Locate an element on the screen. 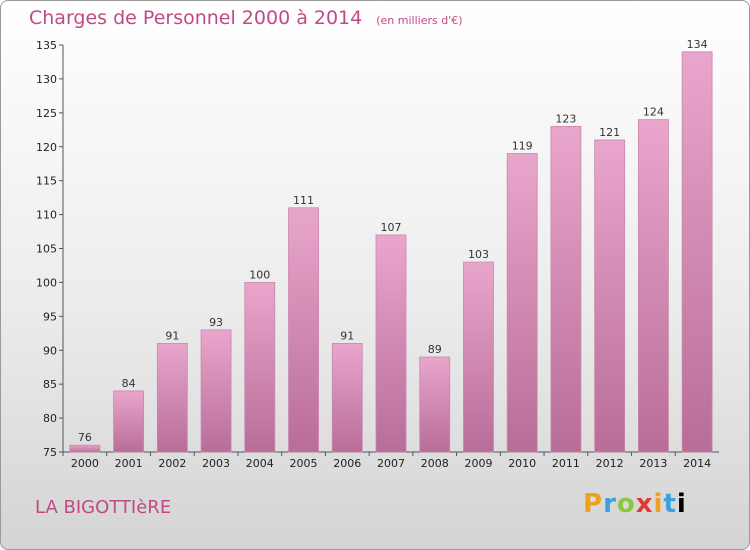 The image size is (750, 550). y-tick-label: 135 is located at coordinates (46, 45).